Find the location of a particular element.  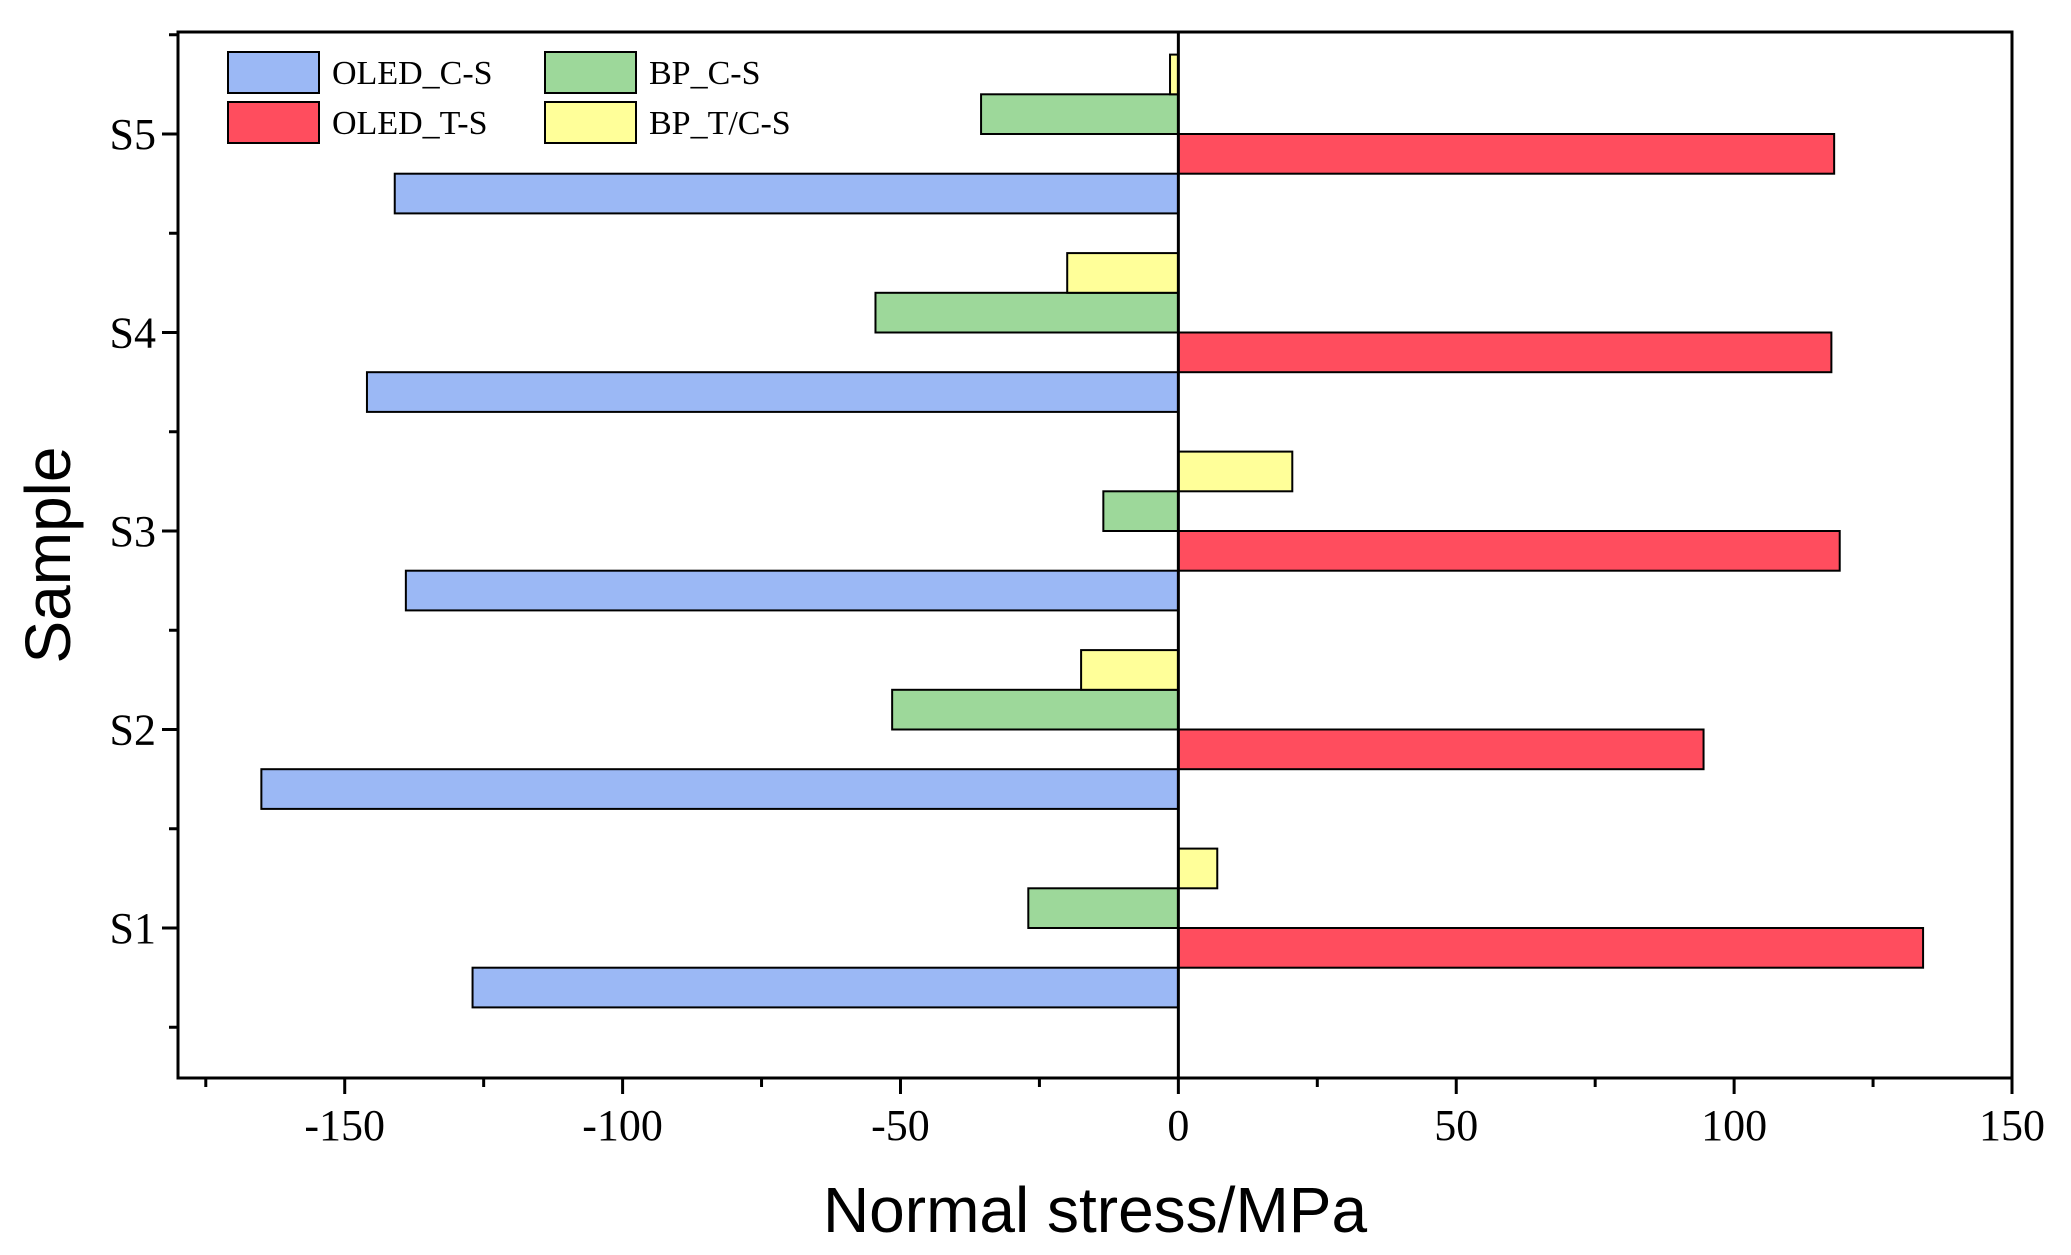

y-tick-label-s5: S5 is located at coordinates (133, 134).